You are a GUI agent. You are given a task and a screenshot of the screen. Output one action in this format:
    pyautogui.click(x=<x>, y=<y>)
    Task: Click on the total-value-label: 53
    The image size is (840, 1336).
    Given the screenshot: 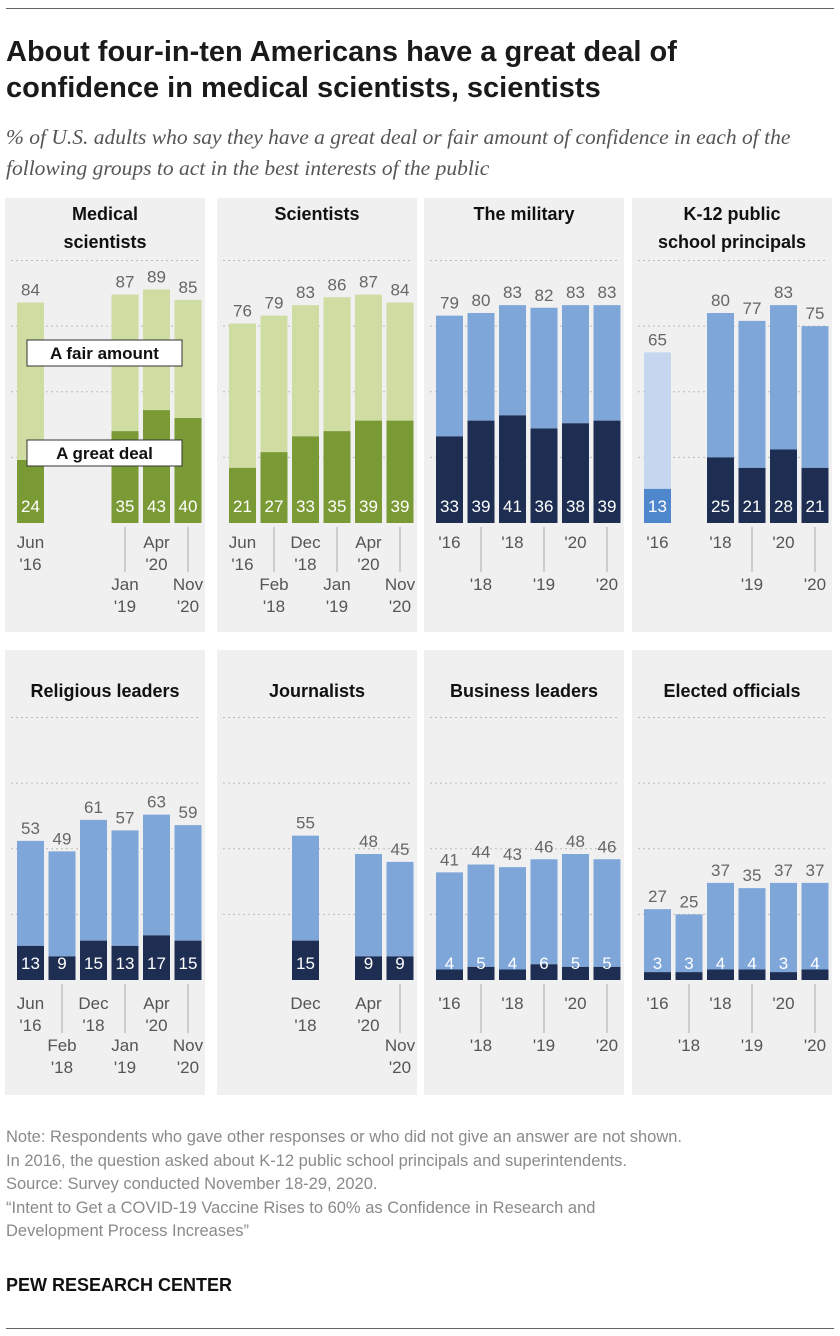 What is the action you would take?
    pyautogui.click(x=30, y=828)
    